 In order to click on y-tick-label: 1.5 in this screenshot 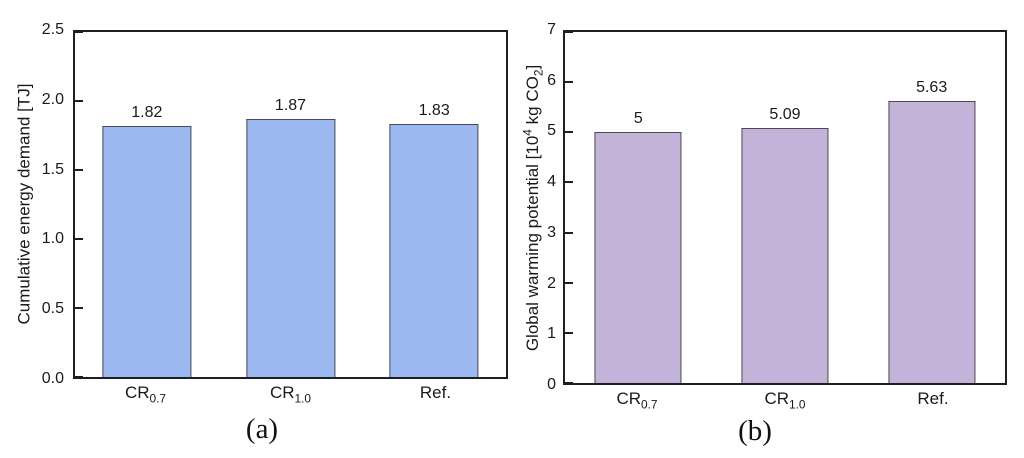, I will do `click(52, 169)`.